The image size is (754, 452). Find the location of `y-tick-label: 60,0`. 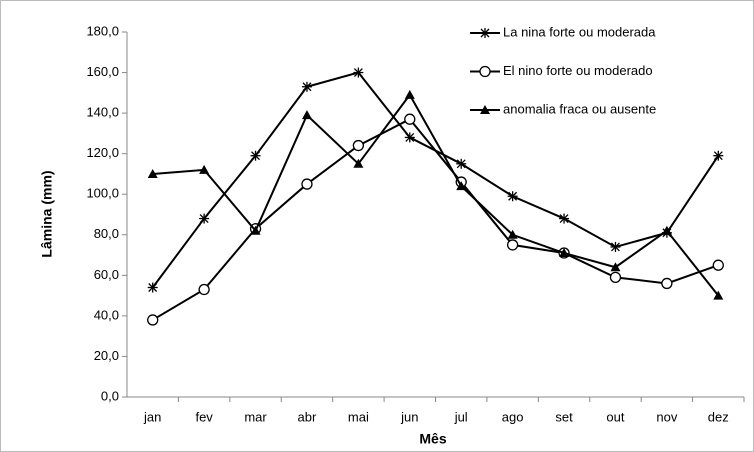

y-tick-label: 60,0 is located at coordinates (106, 274).